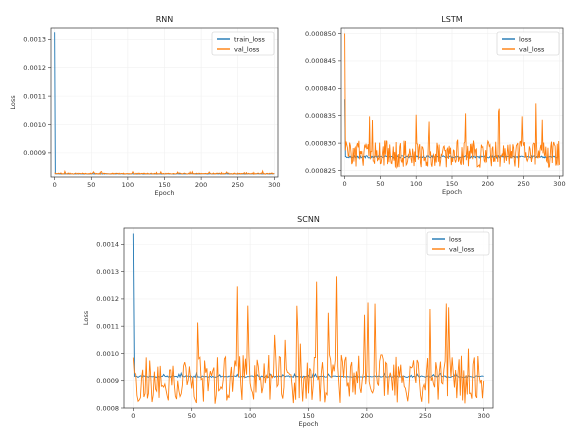  Describe the element at coordinates (532, 49) in the screenshot. I see `lstm-legend-label: val_loss` at that location.